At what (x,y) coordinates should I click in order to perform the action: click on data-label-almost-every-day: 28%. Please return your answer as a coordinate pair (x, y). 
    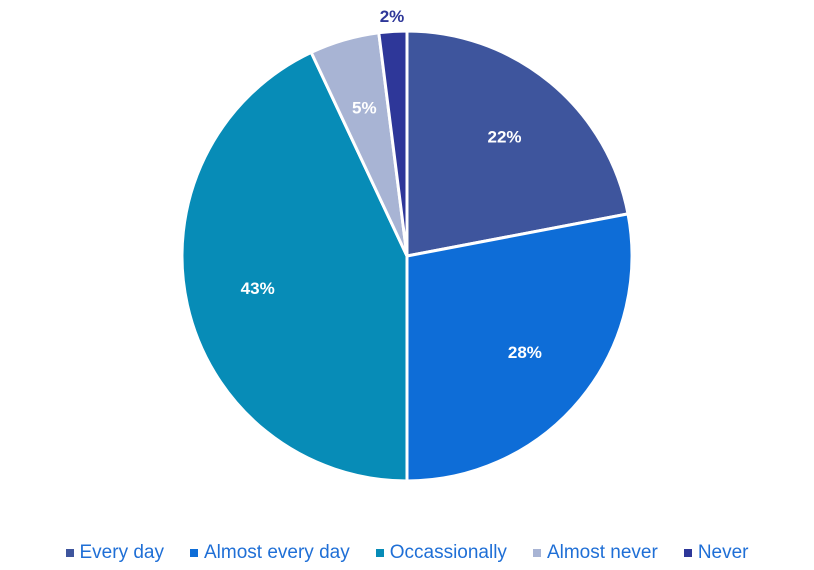
    Looking at the image, I should click on (525, 352).